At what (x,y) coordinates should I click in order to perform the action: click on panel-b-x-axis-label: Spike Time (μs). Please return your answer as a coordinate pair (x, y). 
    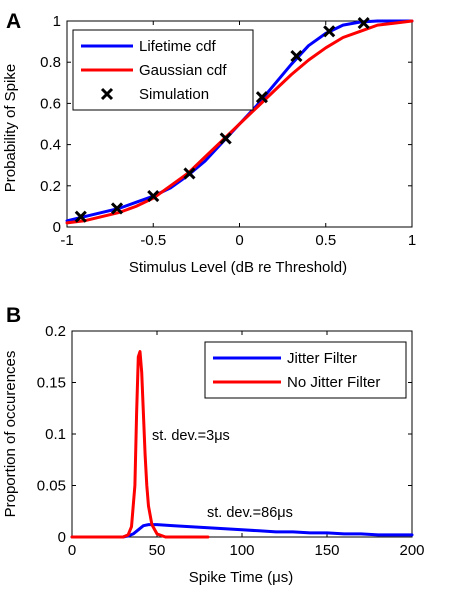
    Looking at the image, I should click on (241, 577).